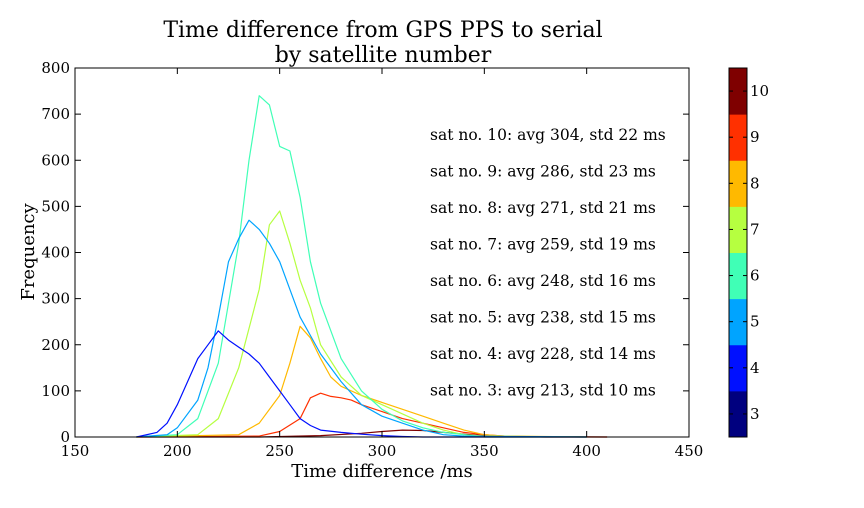 Image resolution: width=864 pixels, height=508 pixels. Describe the element at coordinates (382, 451) in the screenshot. I see `x-tick-label: 300` at that location.